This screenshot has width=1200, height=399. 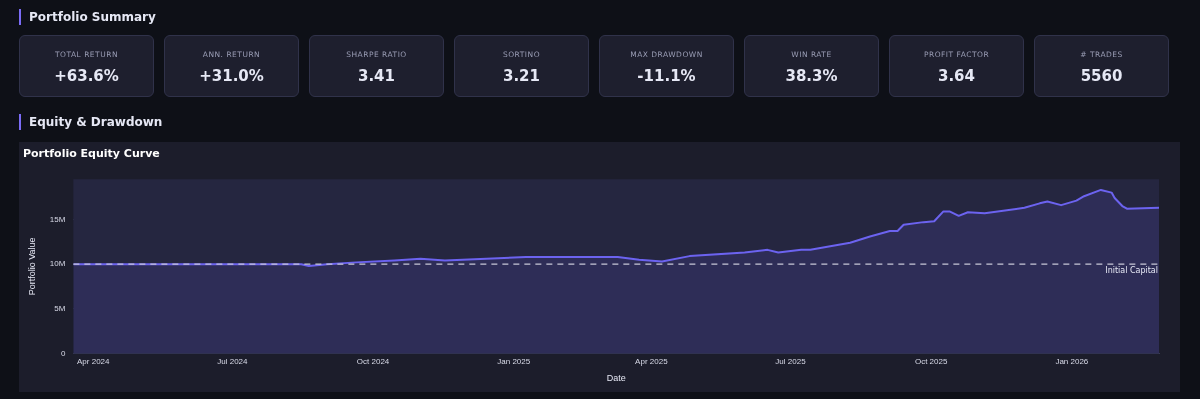 I want to click on text: 5560, so click(x=1101, y=76).